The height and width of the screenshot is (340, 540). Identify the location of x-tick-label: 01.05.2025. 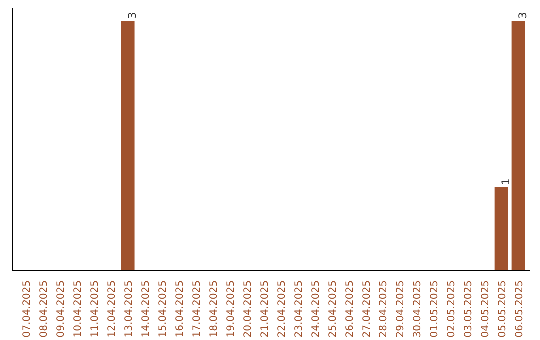
(435, 309).